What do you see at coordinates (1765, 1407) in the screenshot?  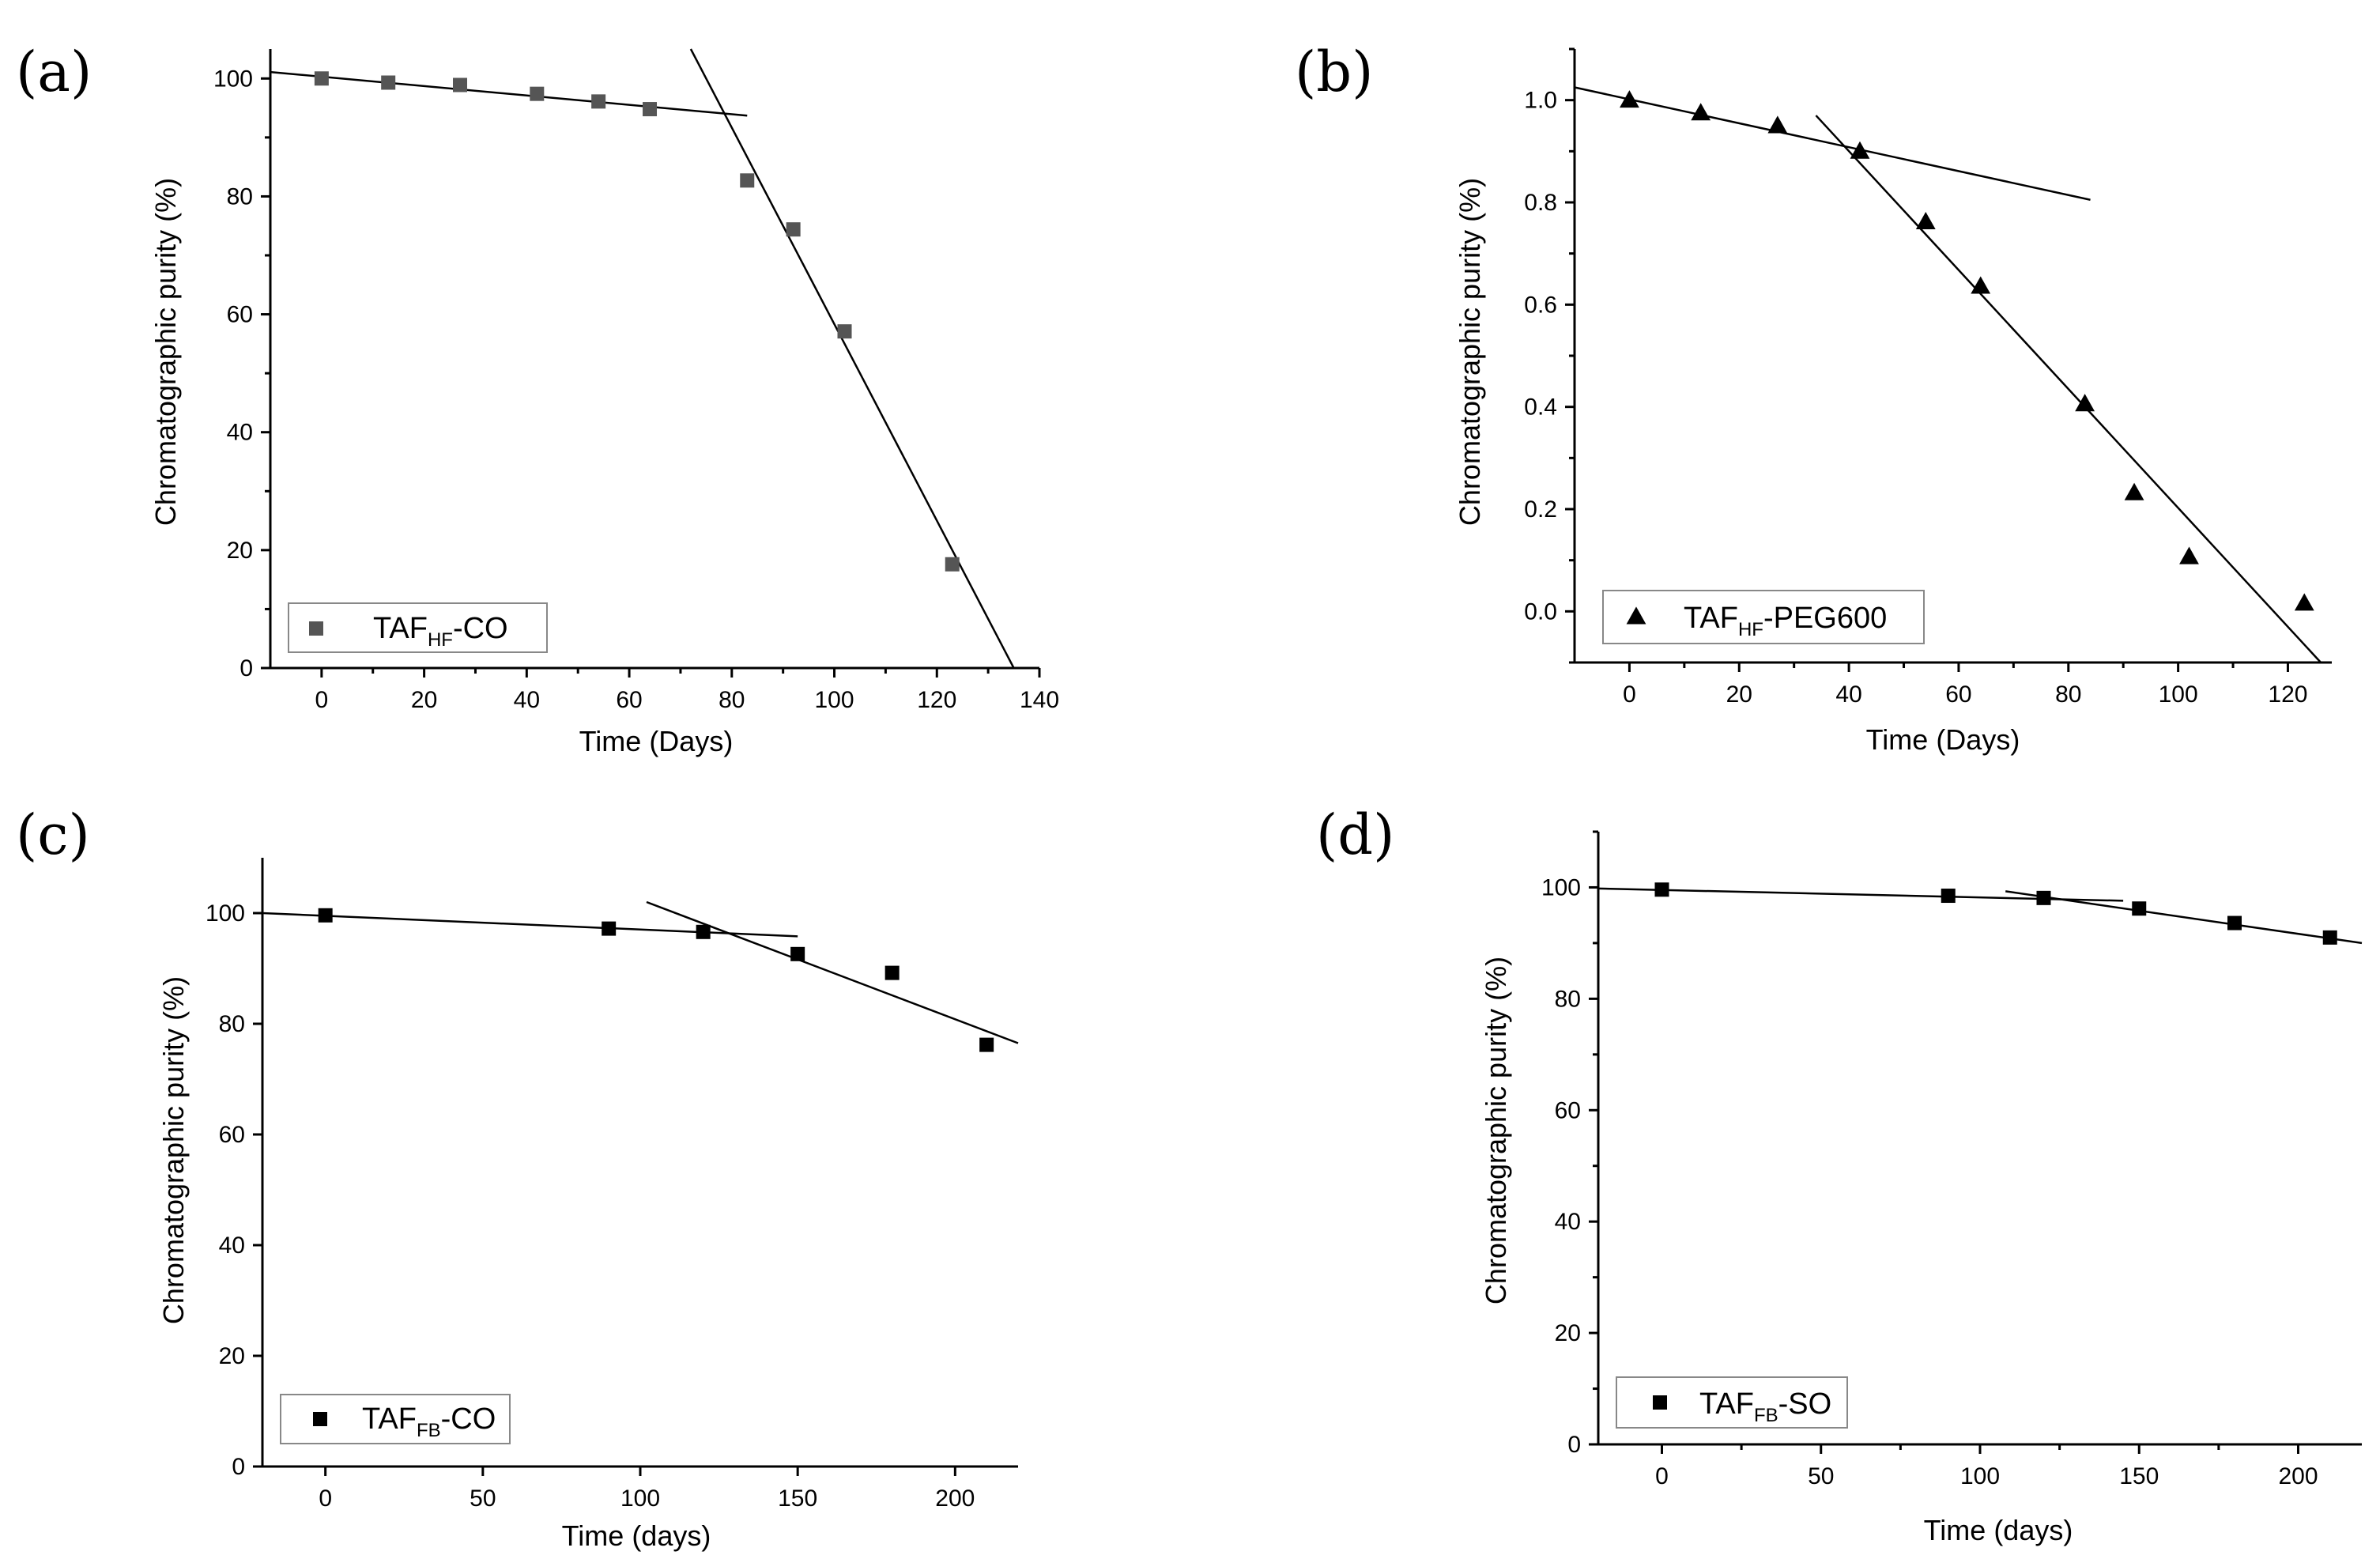 I see `legend-label: TAFFB-SO` at bounding box center [1765, 1407].